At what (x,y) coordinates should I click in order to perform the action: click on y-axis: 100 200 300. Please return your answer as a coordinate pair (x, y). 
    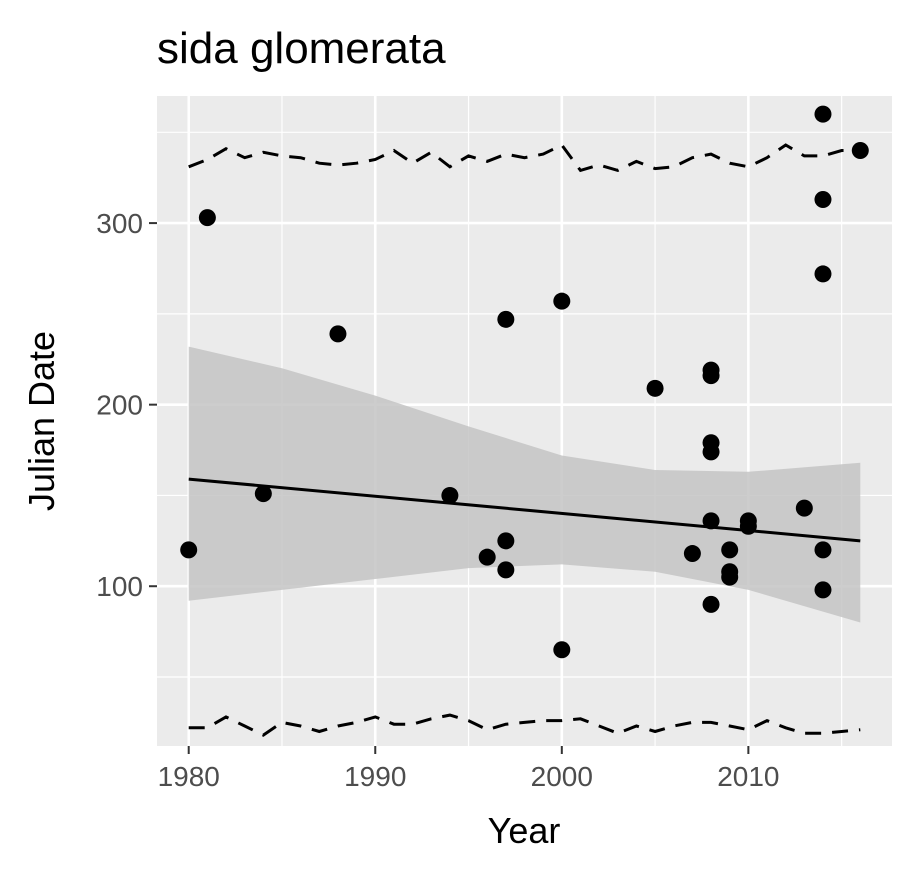
    Looking at the image, I should click on (126, 405).